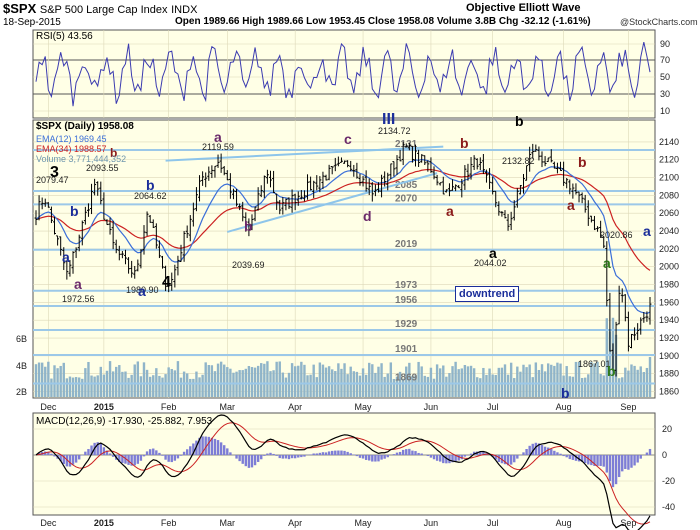 The image size is (700, 530). What do you see at coordinates (20, 8) in the screenshot?
I see `symbol-text: $SPX` at bounding box center [20, 8].